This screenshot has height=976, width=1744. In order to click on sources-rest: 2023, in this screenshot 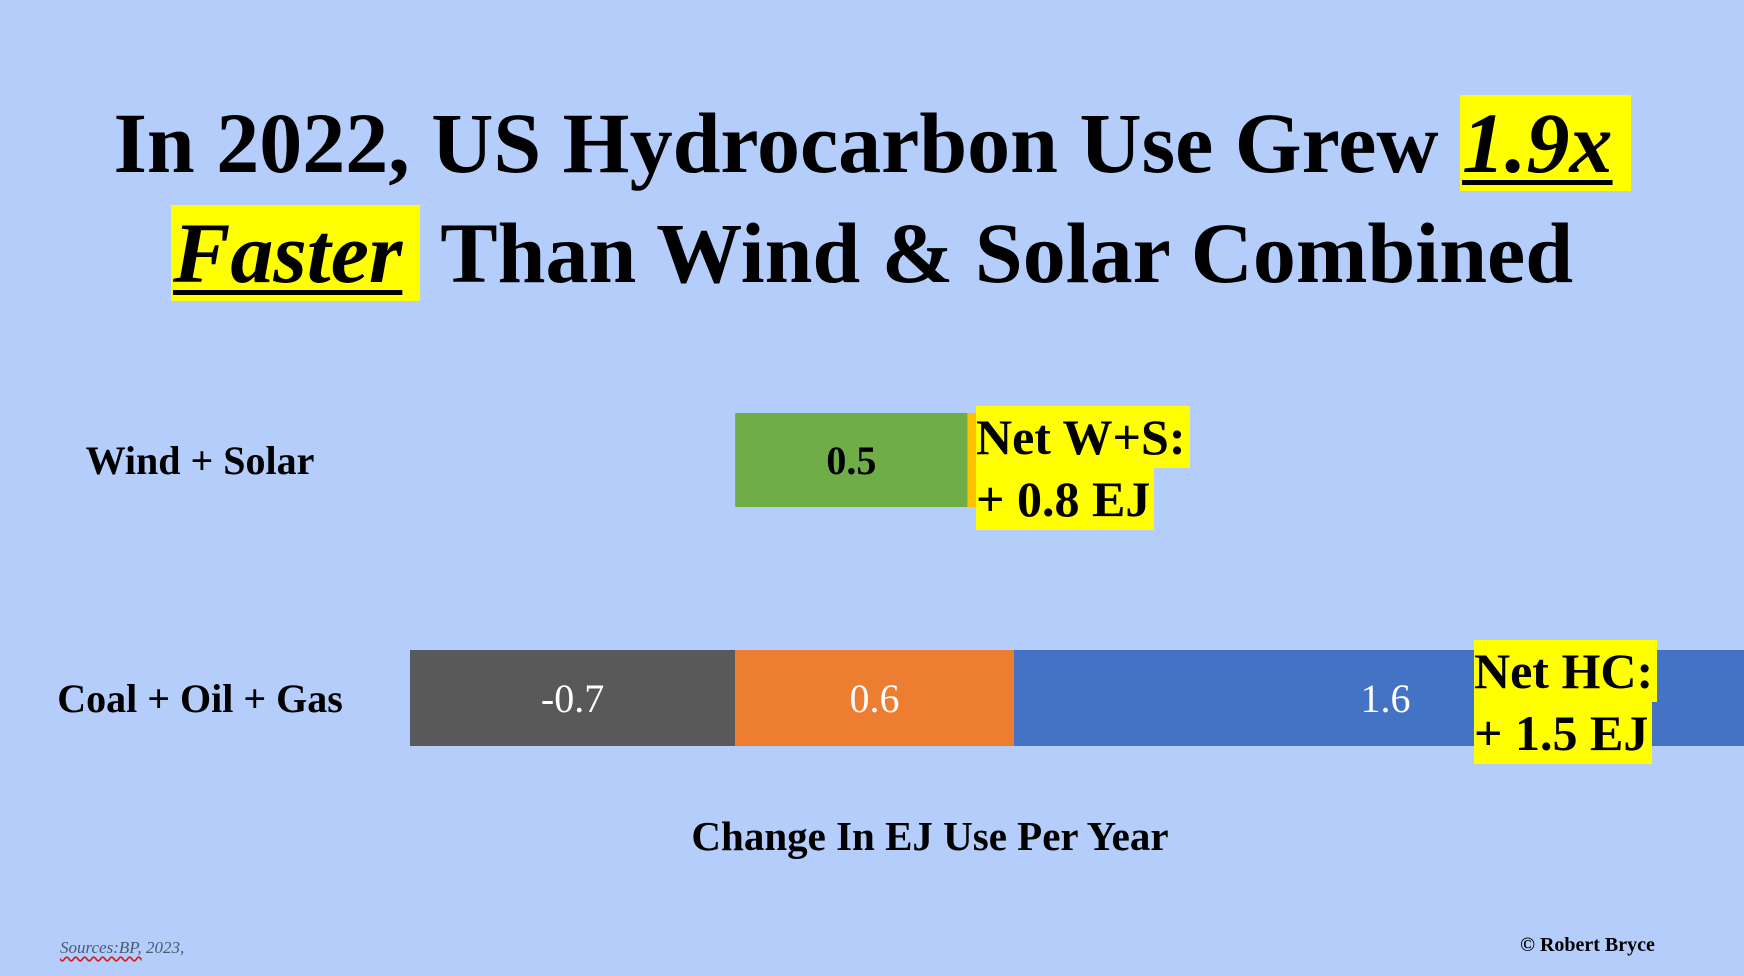, I will do `click(163, 947)`.